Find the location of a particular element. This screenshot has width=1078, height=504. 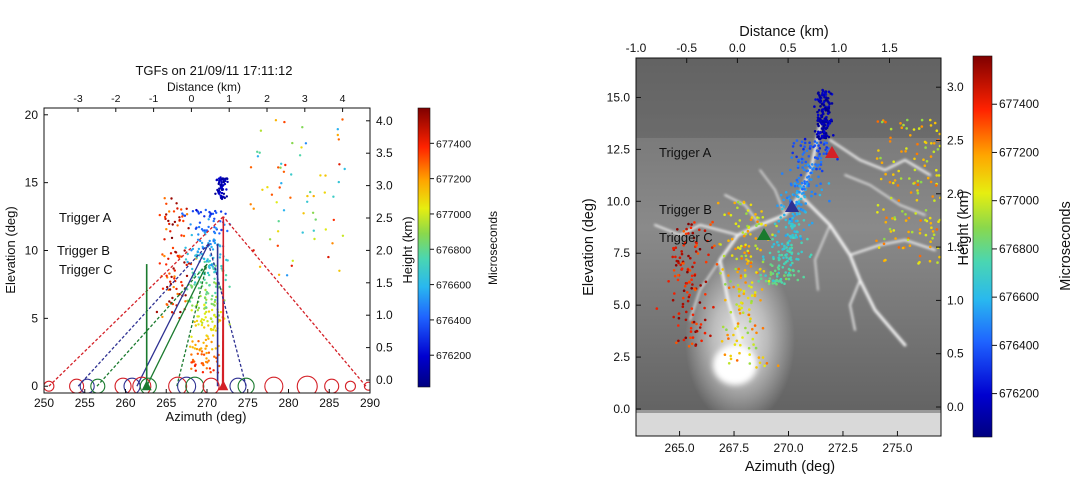

right-right-tick-label: 1.0 is located at coordinates (955, 300).